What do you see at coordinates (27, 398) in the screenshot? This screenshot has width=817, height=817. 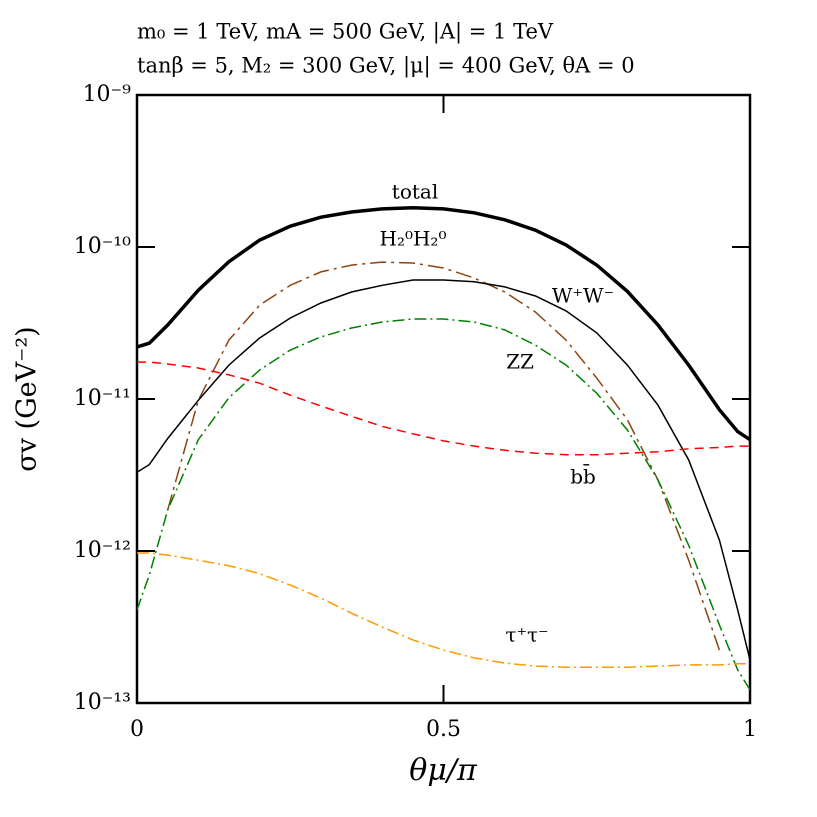 I see `y-axis-label: σv (GeV⁻²)` at bounding box center [27, 398].